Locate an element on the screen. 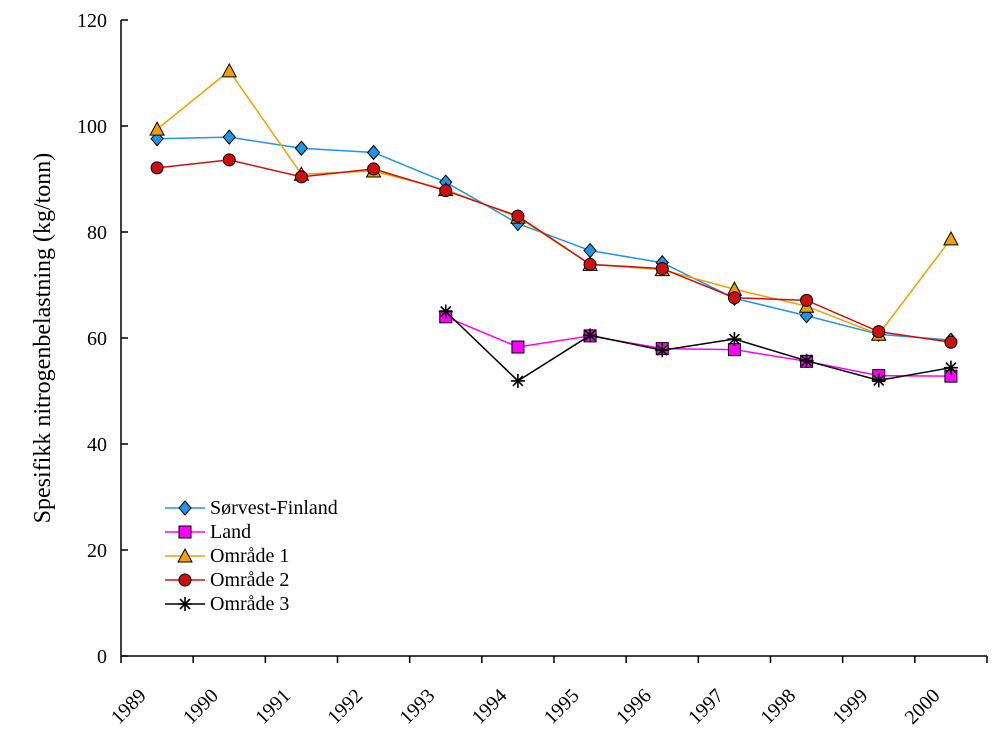 The image size is (1003, 740). x-tick-label: 1998 is located at coordinates (778, 707).